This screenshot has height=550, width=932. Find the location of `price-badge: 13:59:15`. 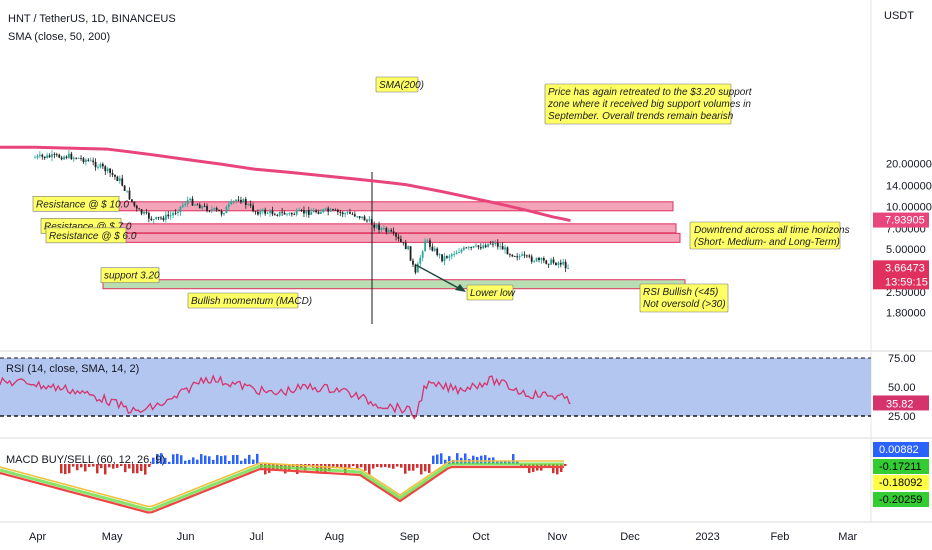

price-badge: 13:59:15 is located at coordinates (901, 282).